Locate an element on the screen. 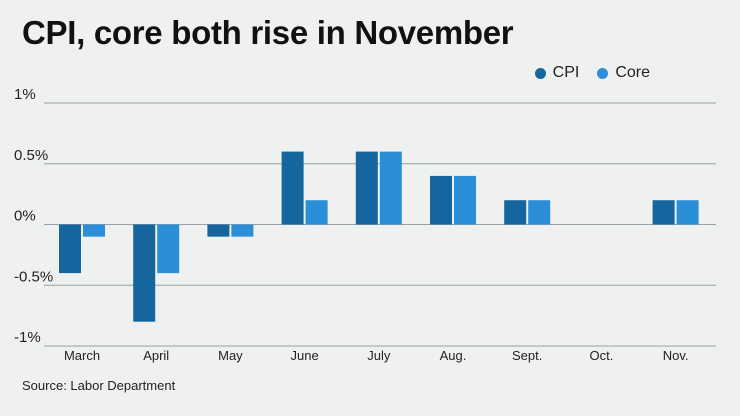 The image size is (740, 416). x-tick-label: July is located at coordinates (379, 355).